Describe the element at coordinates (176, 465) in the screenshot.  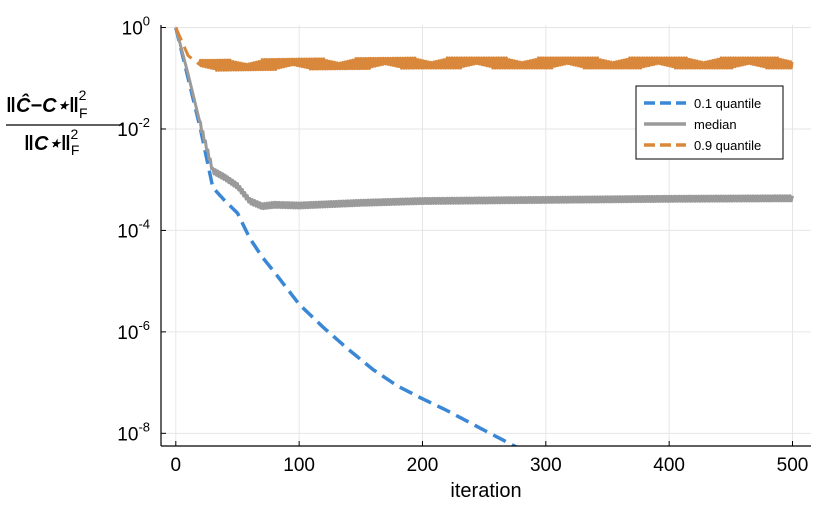
I see `x-tick-label-0: 0` at that location.